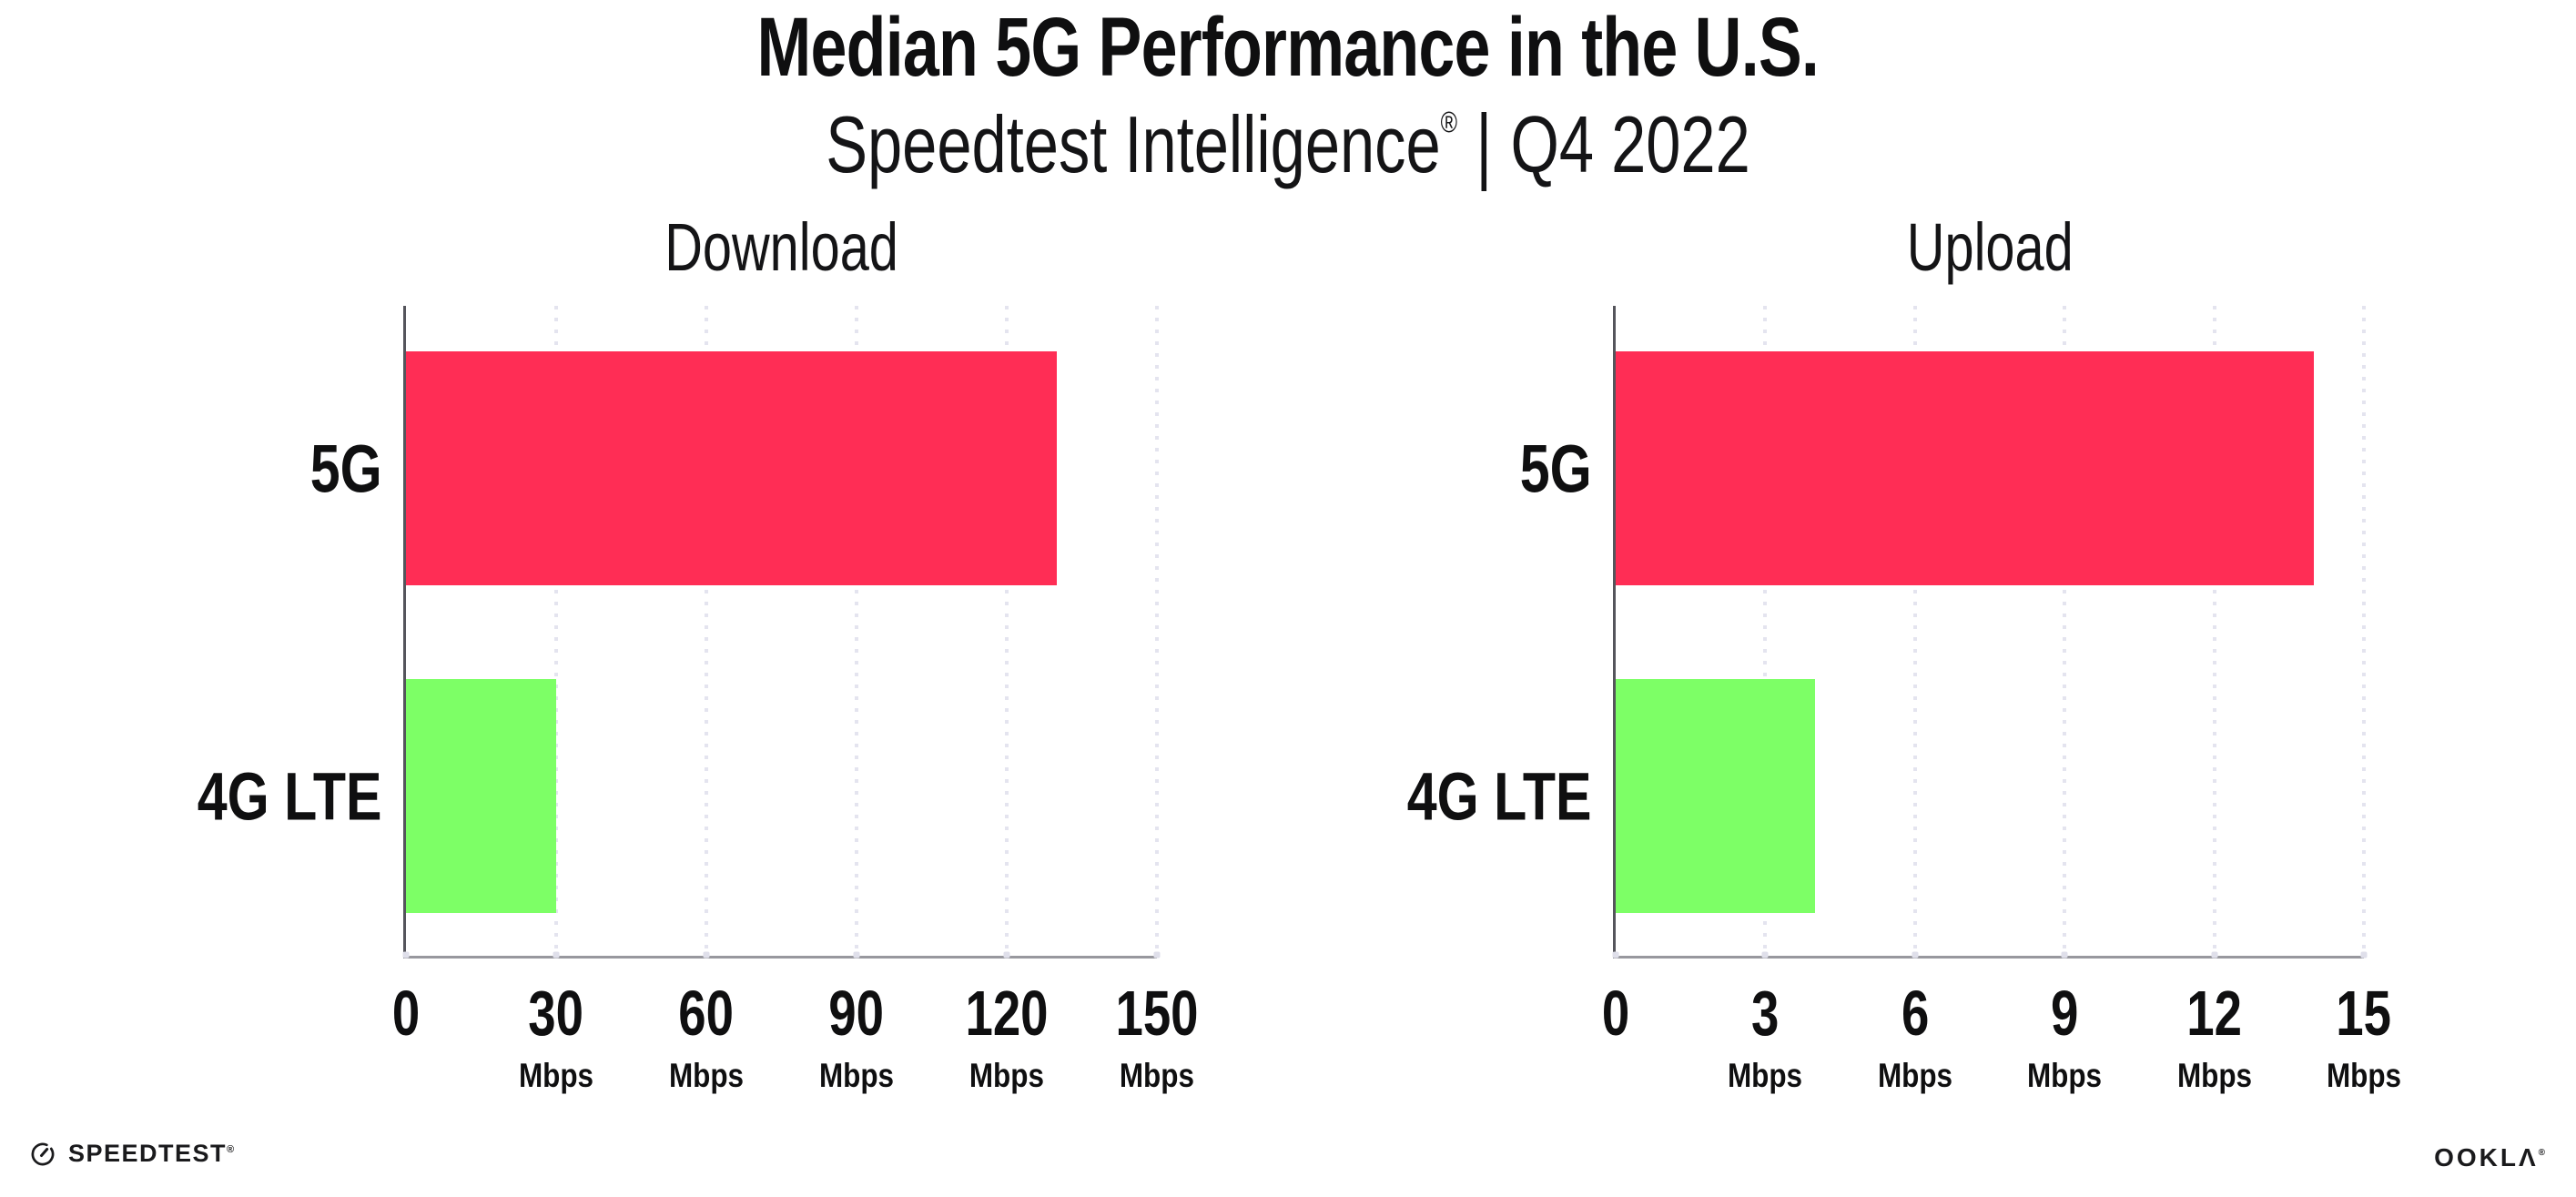 The width and height of the screenshot is (2576, 1197). What do you see at coordinates (856, 1014) in the screenshot?
I see `x-tick-value: 90` at bounding box center [856, 1014].